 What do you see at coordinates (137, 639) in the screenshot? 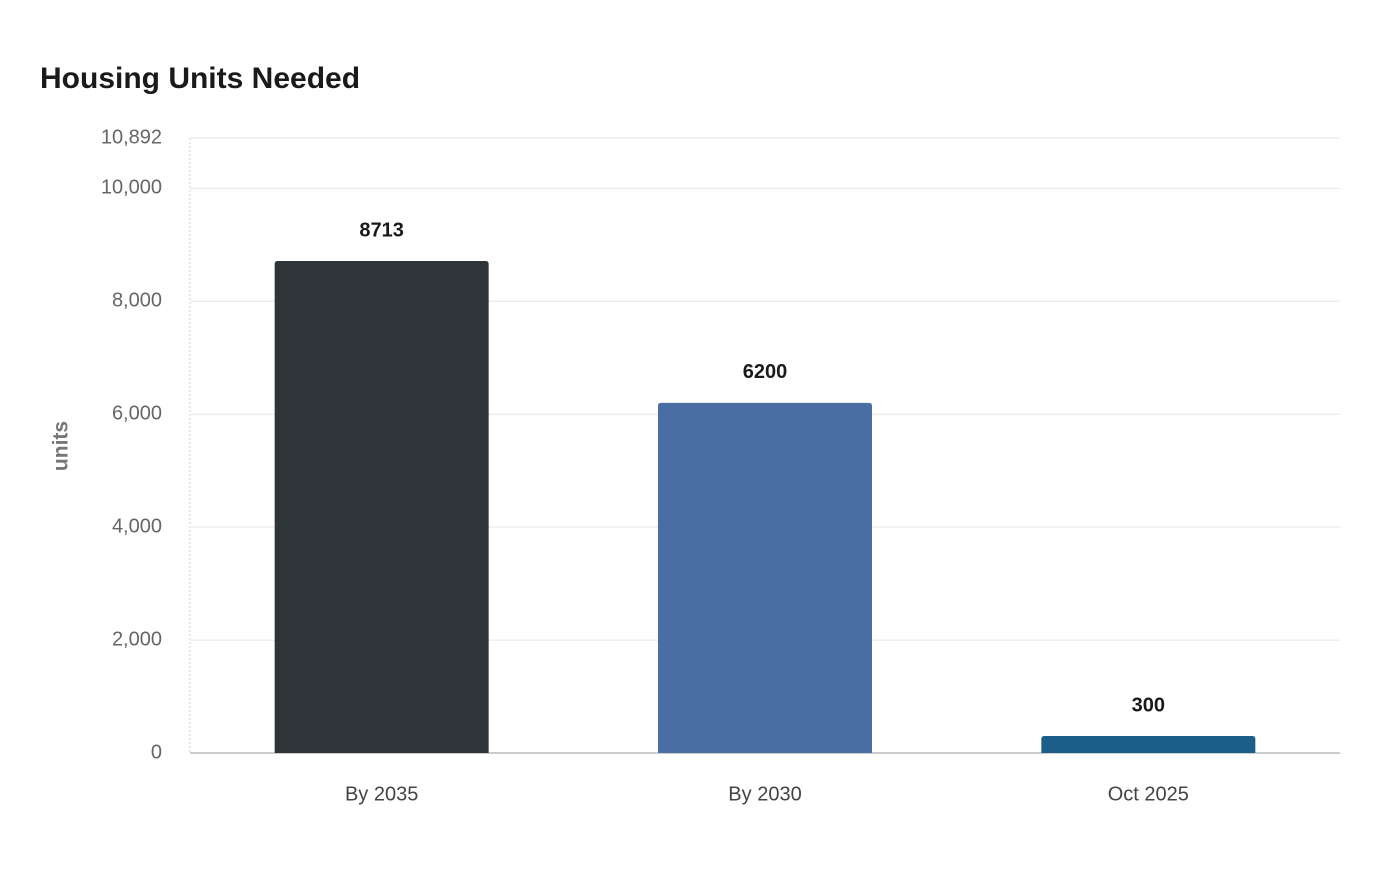
I see `y-tick-label: 2,000` at bounding box center [137, 639].